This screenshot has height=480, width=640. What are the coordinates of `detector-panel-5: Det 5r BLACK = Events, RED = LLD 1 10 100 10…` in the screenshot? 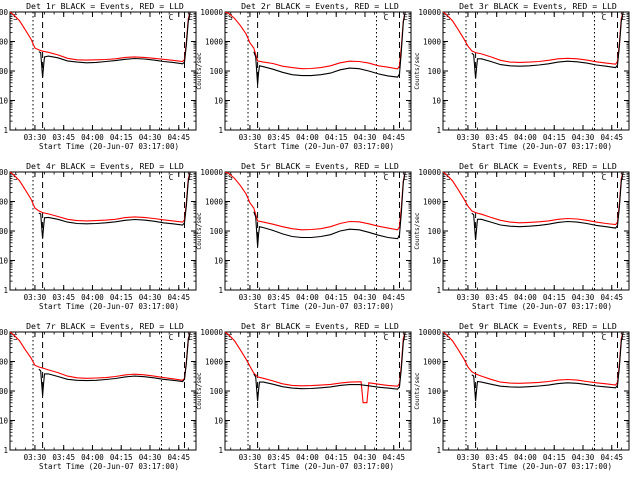 It's located at (304, 236).